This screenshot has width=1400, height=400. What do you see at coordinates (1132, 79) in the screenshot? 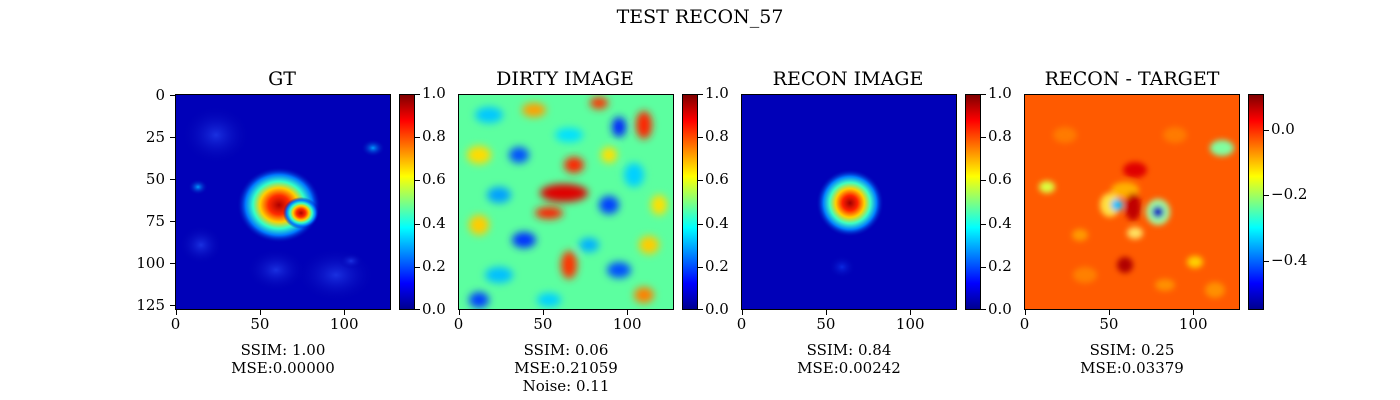
I see `panel-diff-title: RECON - TARGET` at bounding box center [1132, 79].